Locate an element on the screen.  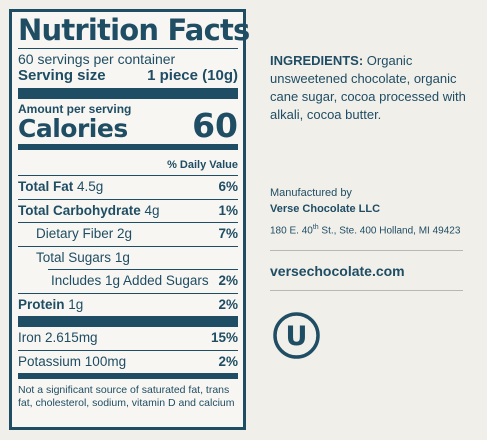
nutrient-amount: 100mg is located at coordinates (105, 361).